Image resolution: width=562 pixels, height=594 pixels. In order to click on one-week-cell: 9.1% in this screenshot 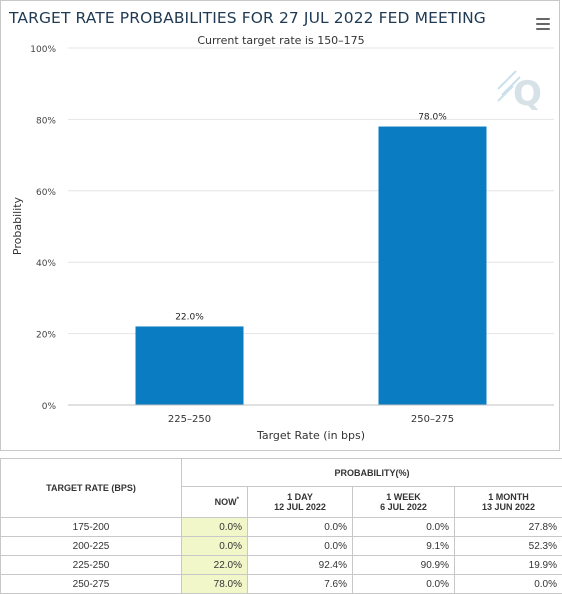, I will do `click(404, 546)`.